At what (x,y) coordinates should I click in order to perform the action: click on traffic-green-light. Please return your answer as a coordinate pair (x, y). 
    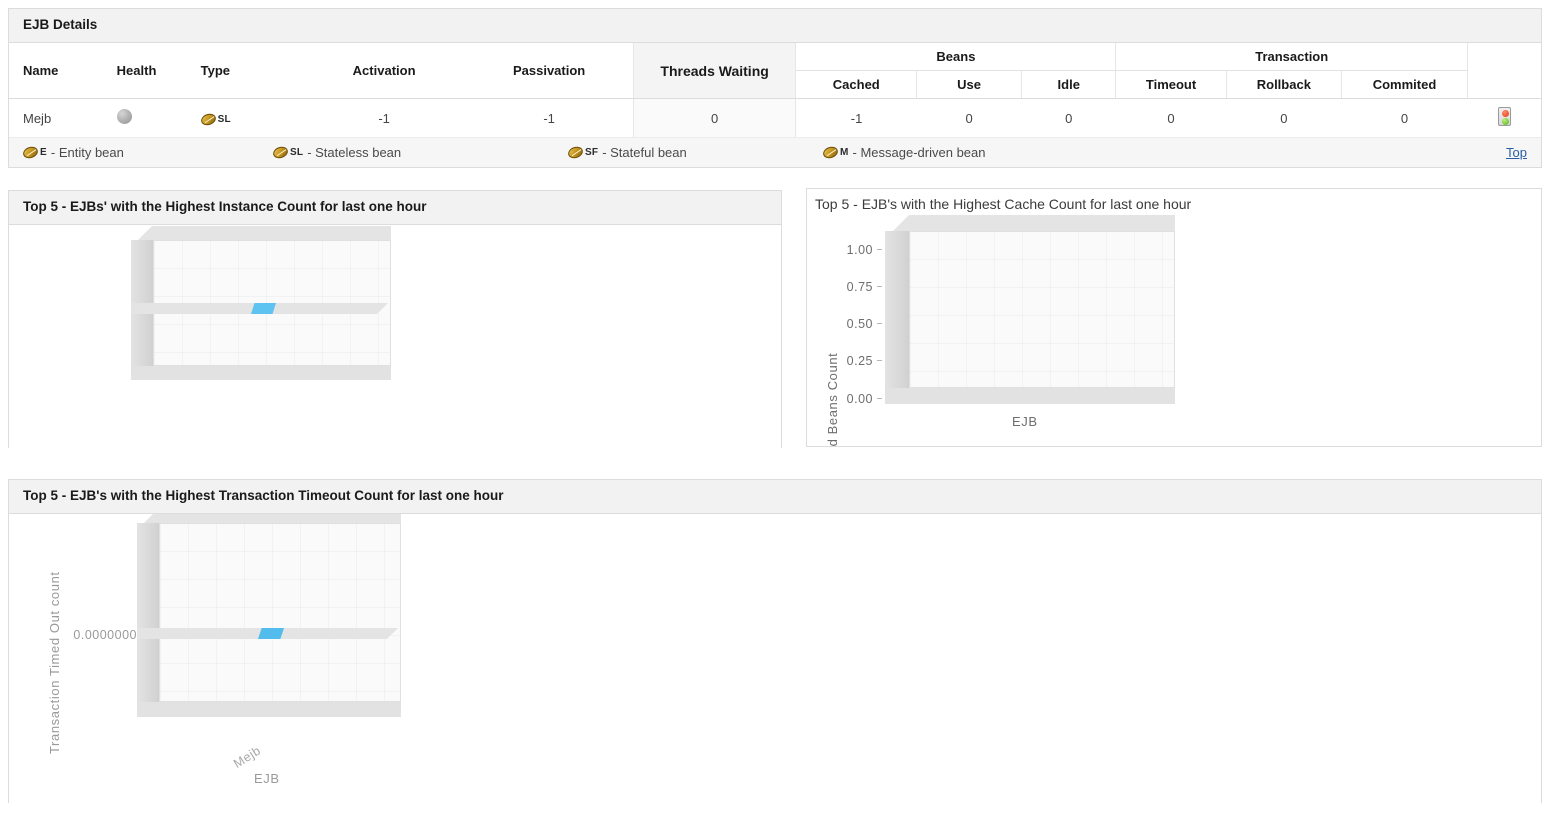
    Looking at the image, I should click on (1505, 121).